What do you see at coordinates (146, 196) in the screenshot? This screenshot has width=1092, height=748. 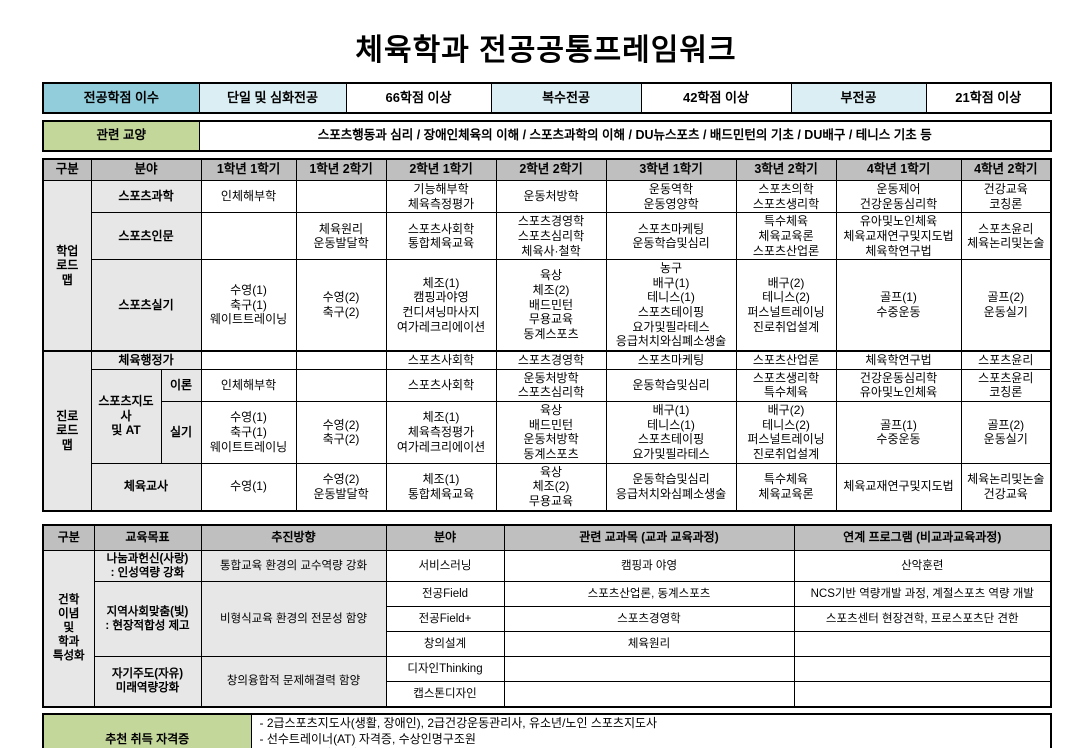 I see `field-label: 스포츠과학` at bounding box center [146, 196].